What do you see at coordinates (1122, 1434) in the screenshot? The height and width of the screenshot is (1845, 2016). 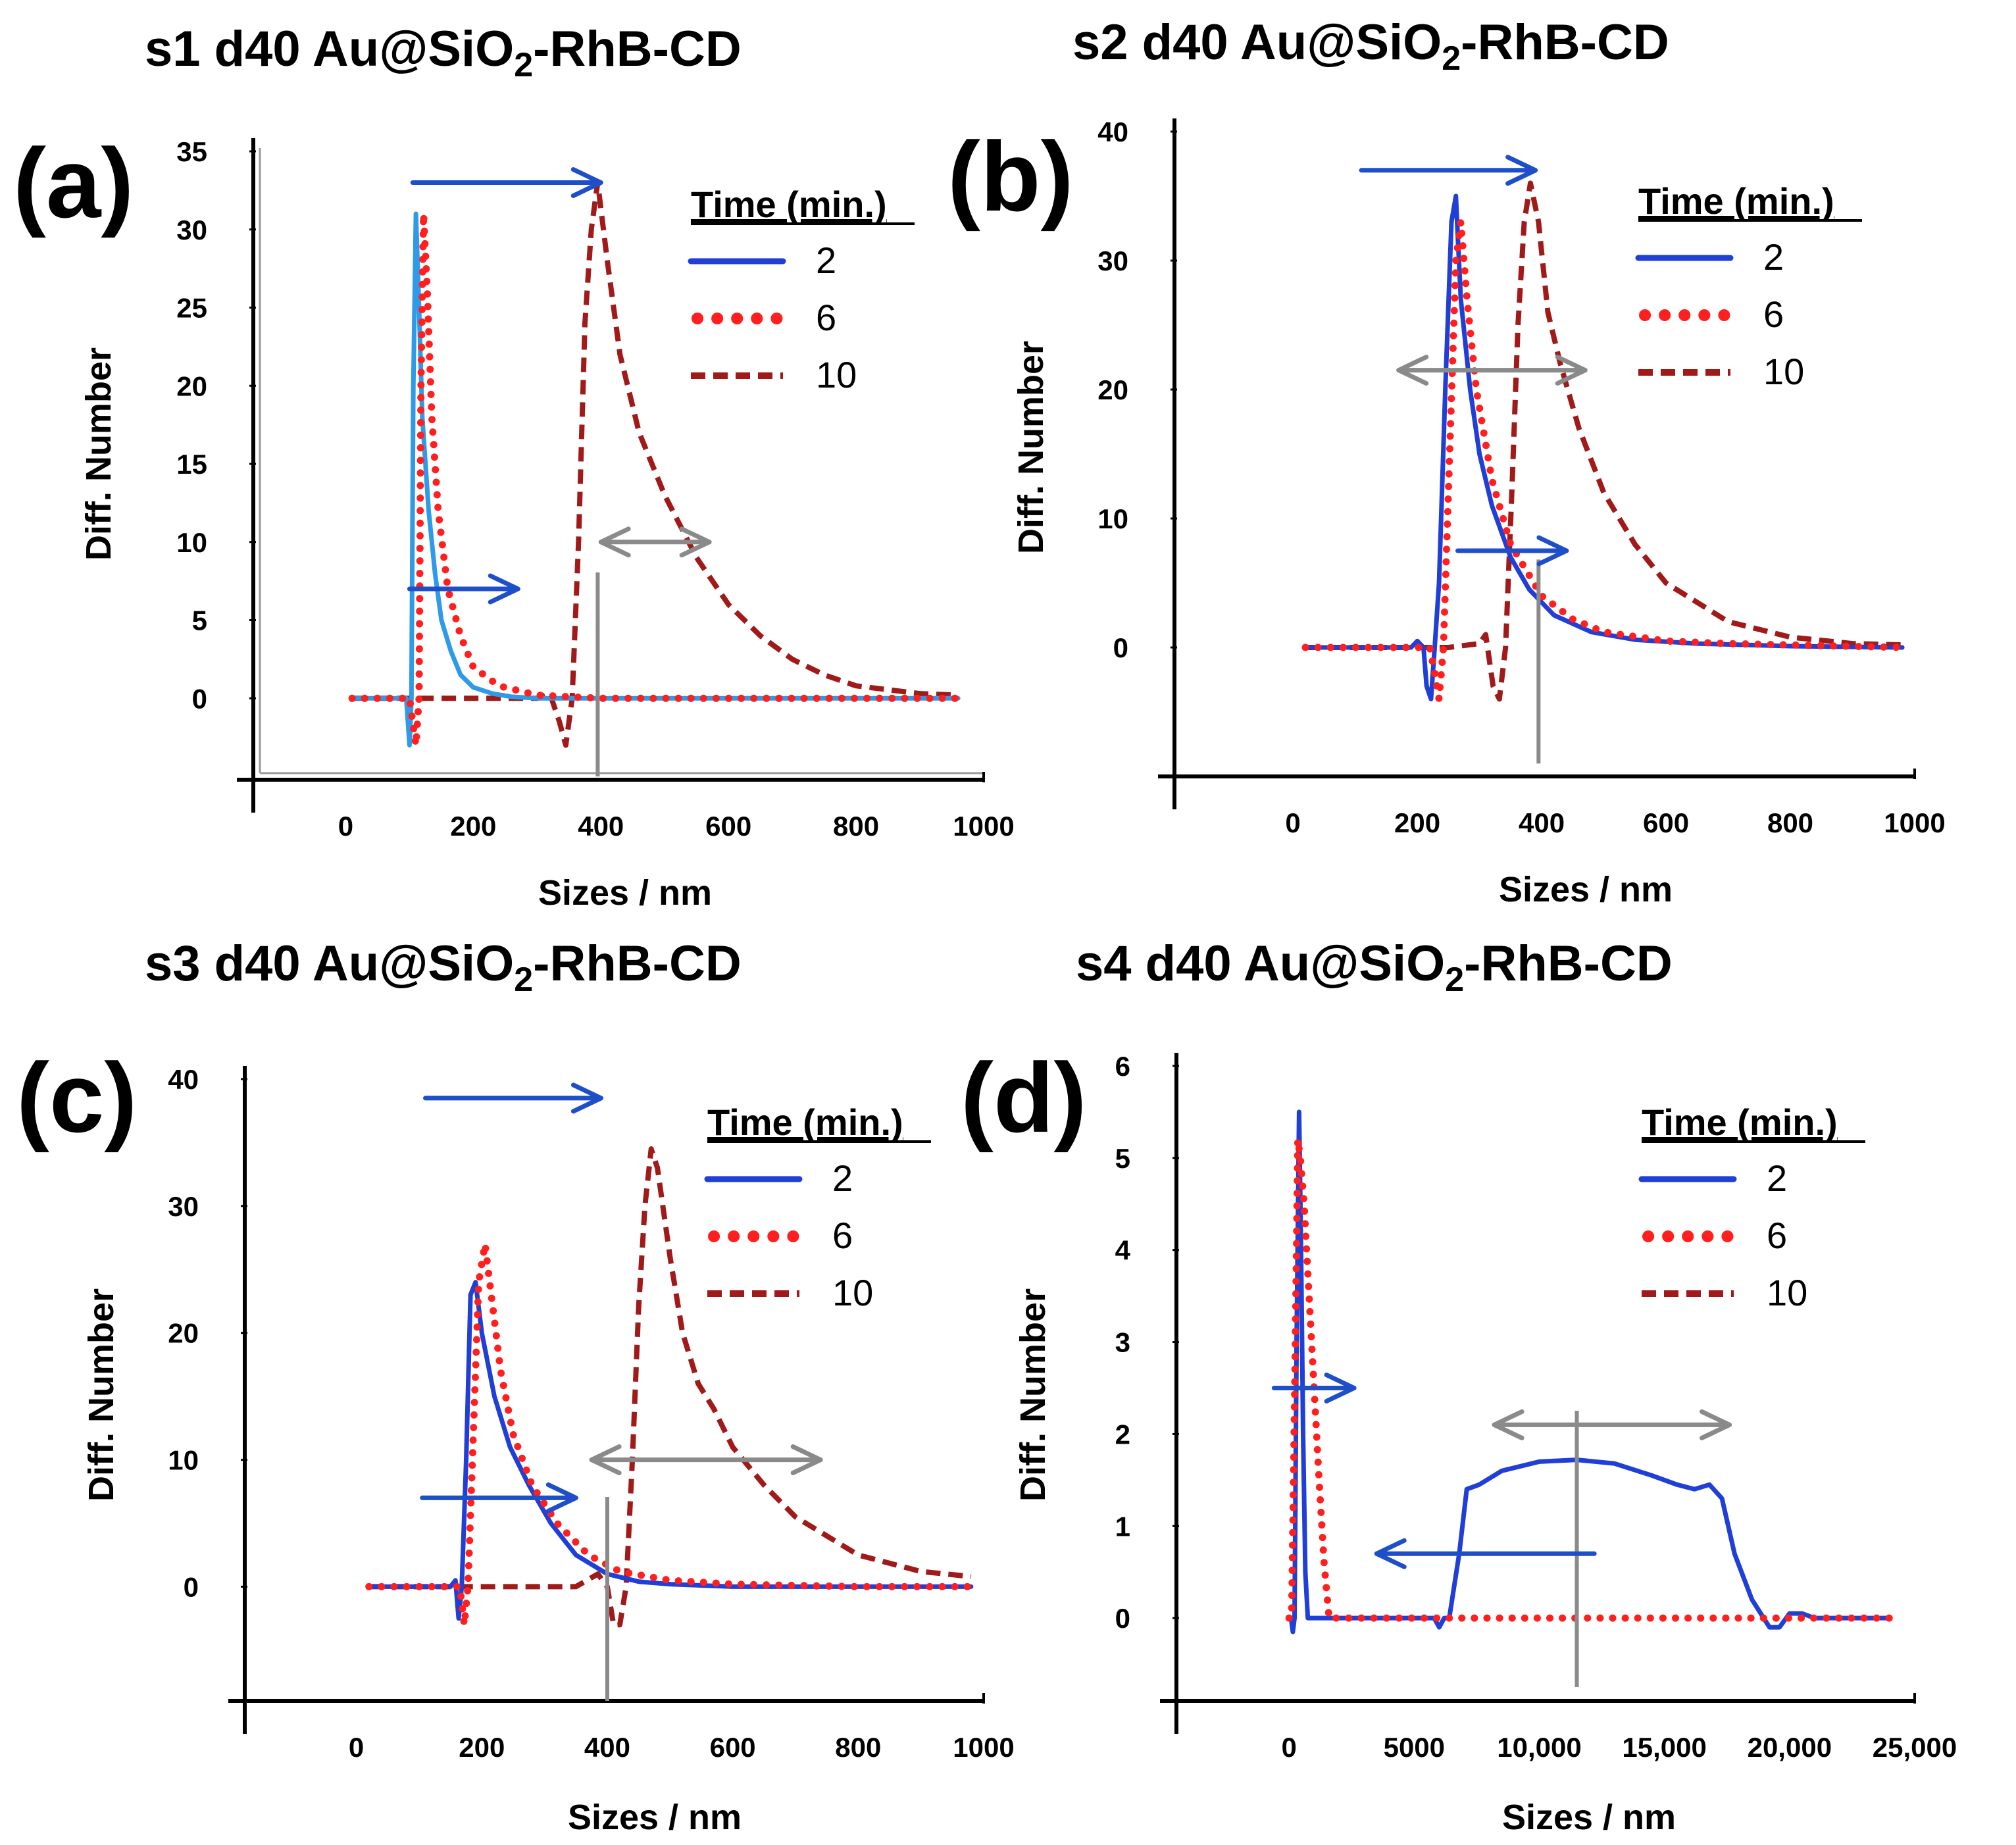 I see `y-tick-label: 2` at bounding box center [1122, 1434].